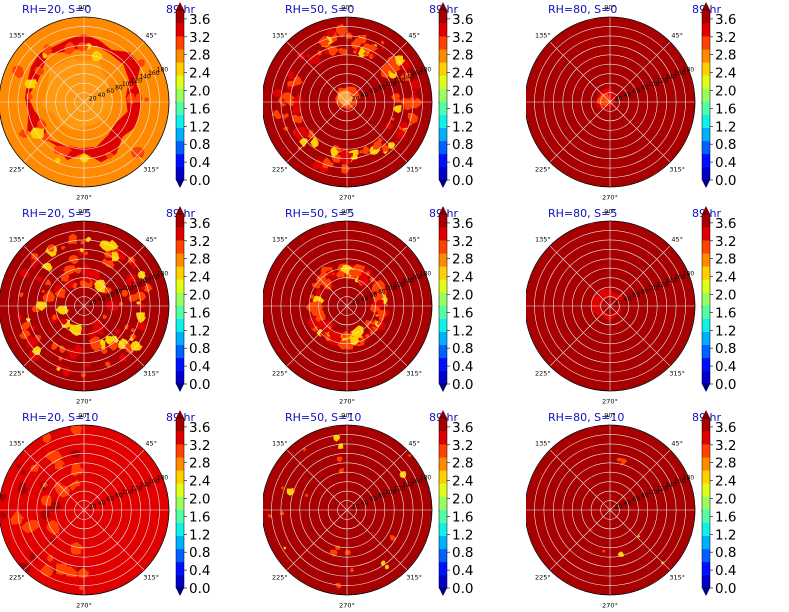 Image resolution: width=789 pixels, height=612 pixels. What do you see at coordinates (417, 481) in the screenshot?
I see `radial-tick-label: 160` at bounding box center [417, 481].